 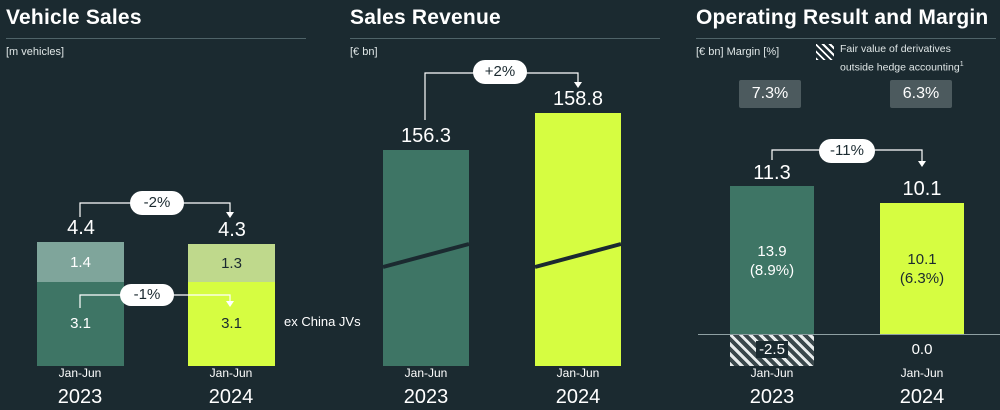 What do you see at coordinates (80, 373) in the screenshot?
I see `vs-x-label-2023-period: Jan-Jun` at bounding box center [80, 373].